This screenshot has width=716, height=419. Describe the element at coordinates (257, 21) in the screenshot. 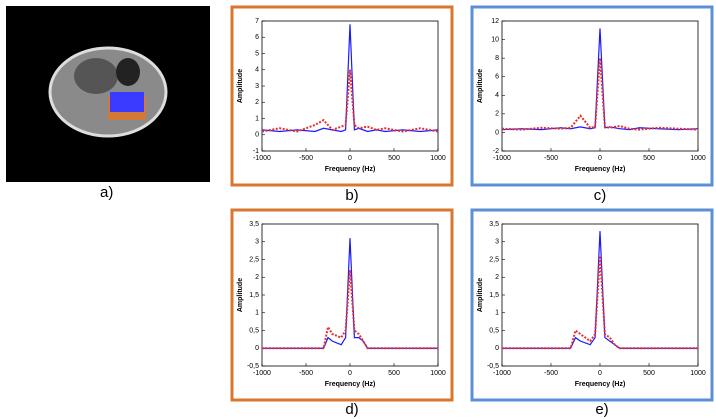

I see `y-tick-label: 7` at that location.